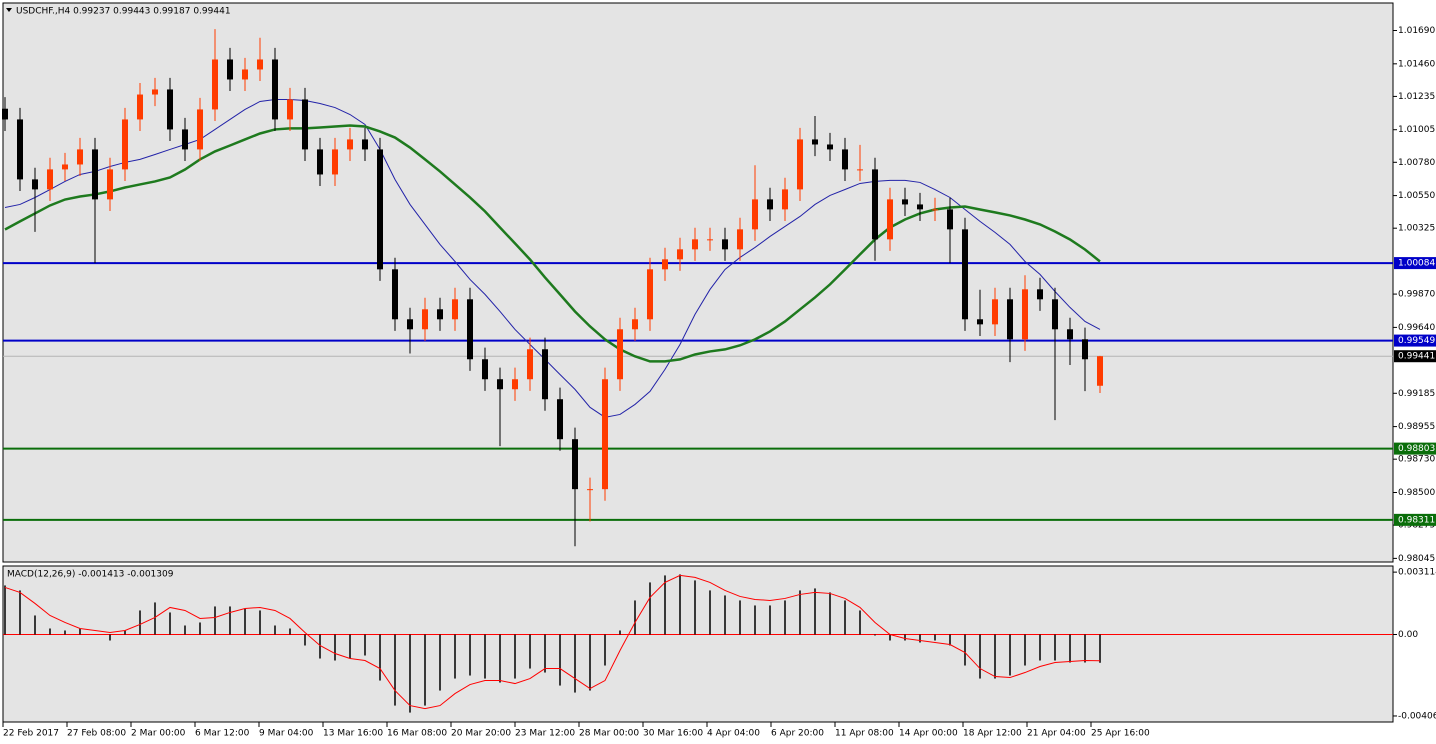 Image resolution: width=1436 pixels, height=744 pixels. Describe the element at coordinates (1416, 64) in the screenshot. I see `y-tick-label: 1.01460` at that location.